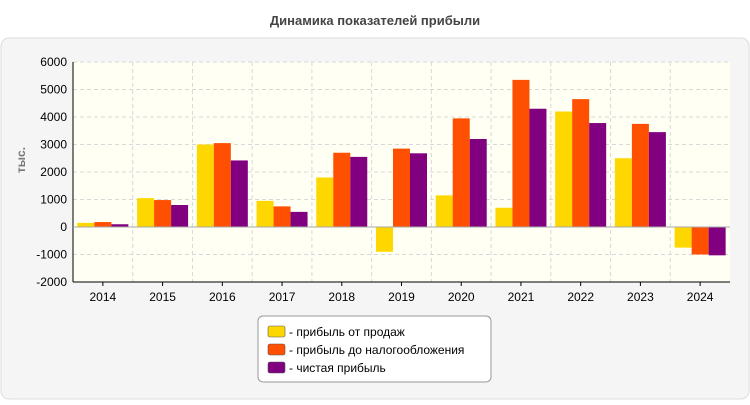 This screenshot has height=405, width=750. Describe the element at coordinates (700, 297) in the screenshot. I see `x-tick-label: 2024` at that location.